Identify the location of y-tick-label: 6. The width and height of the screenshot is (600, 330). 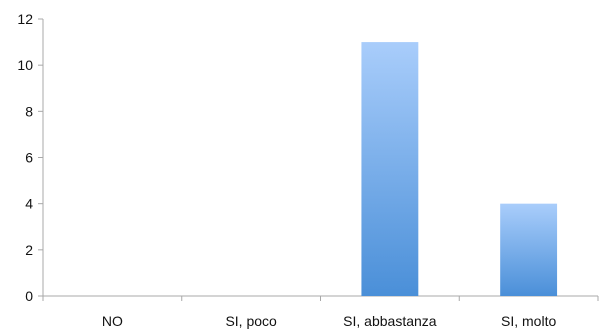
(29, 158).